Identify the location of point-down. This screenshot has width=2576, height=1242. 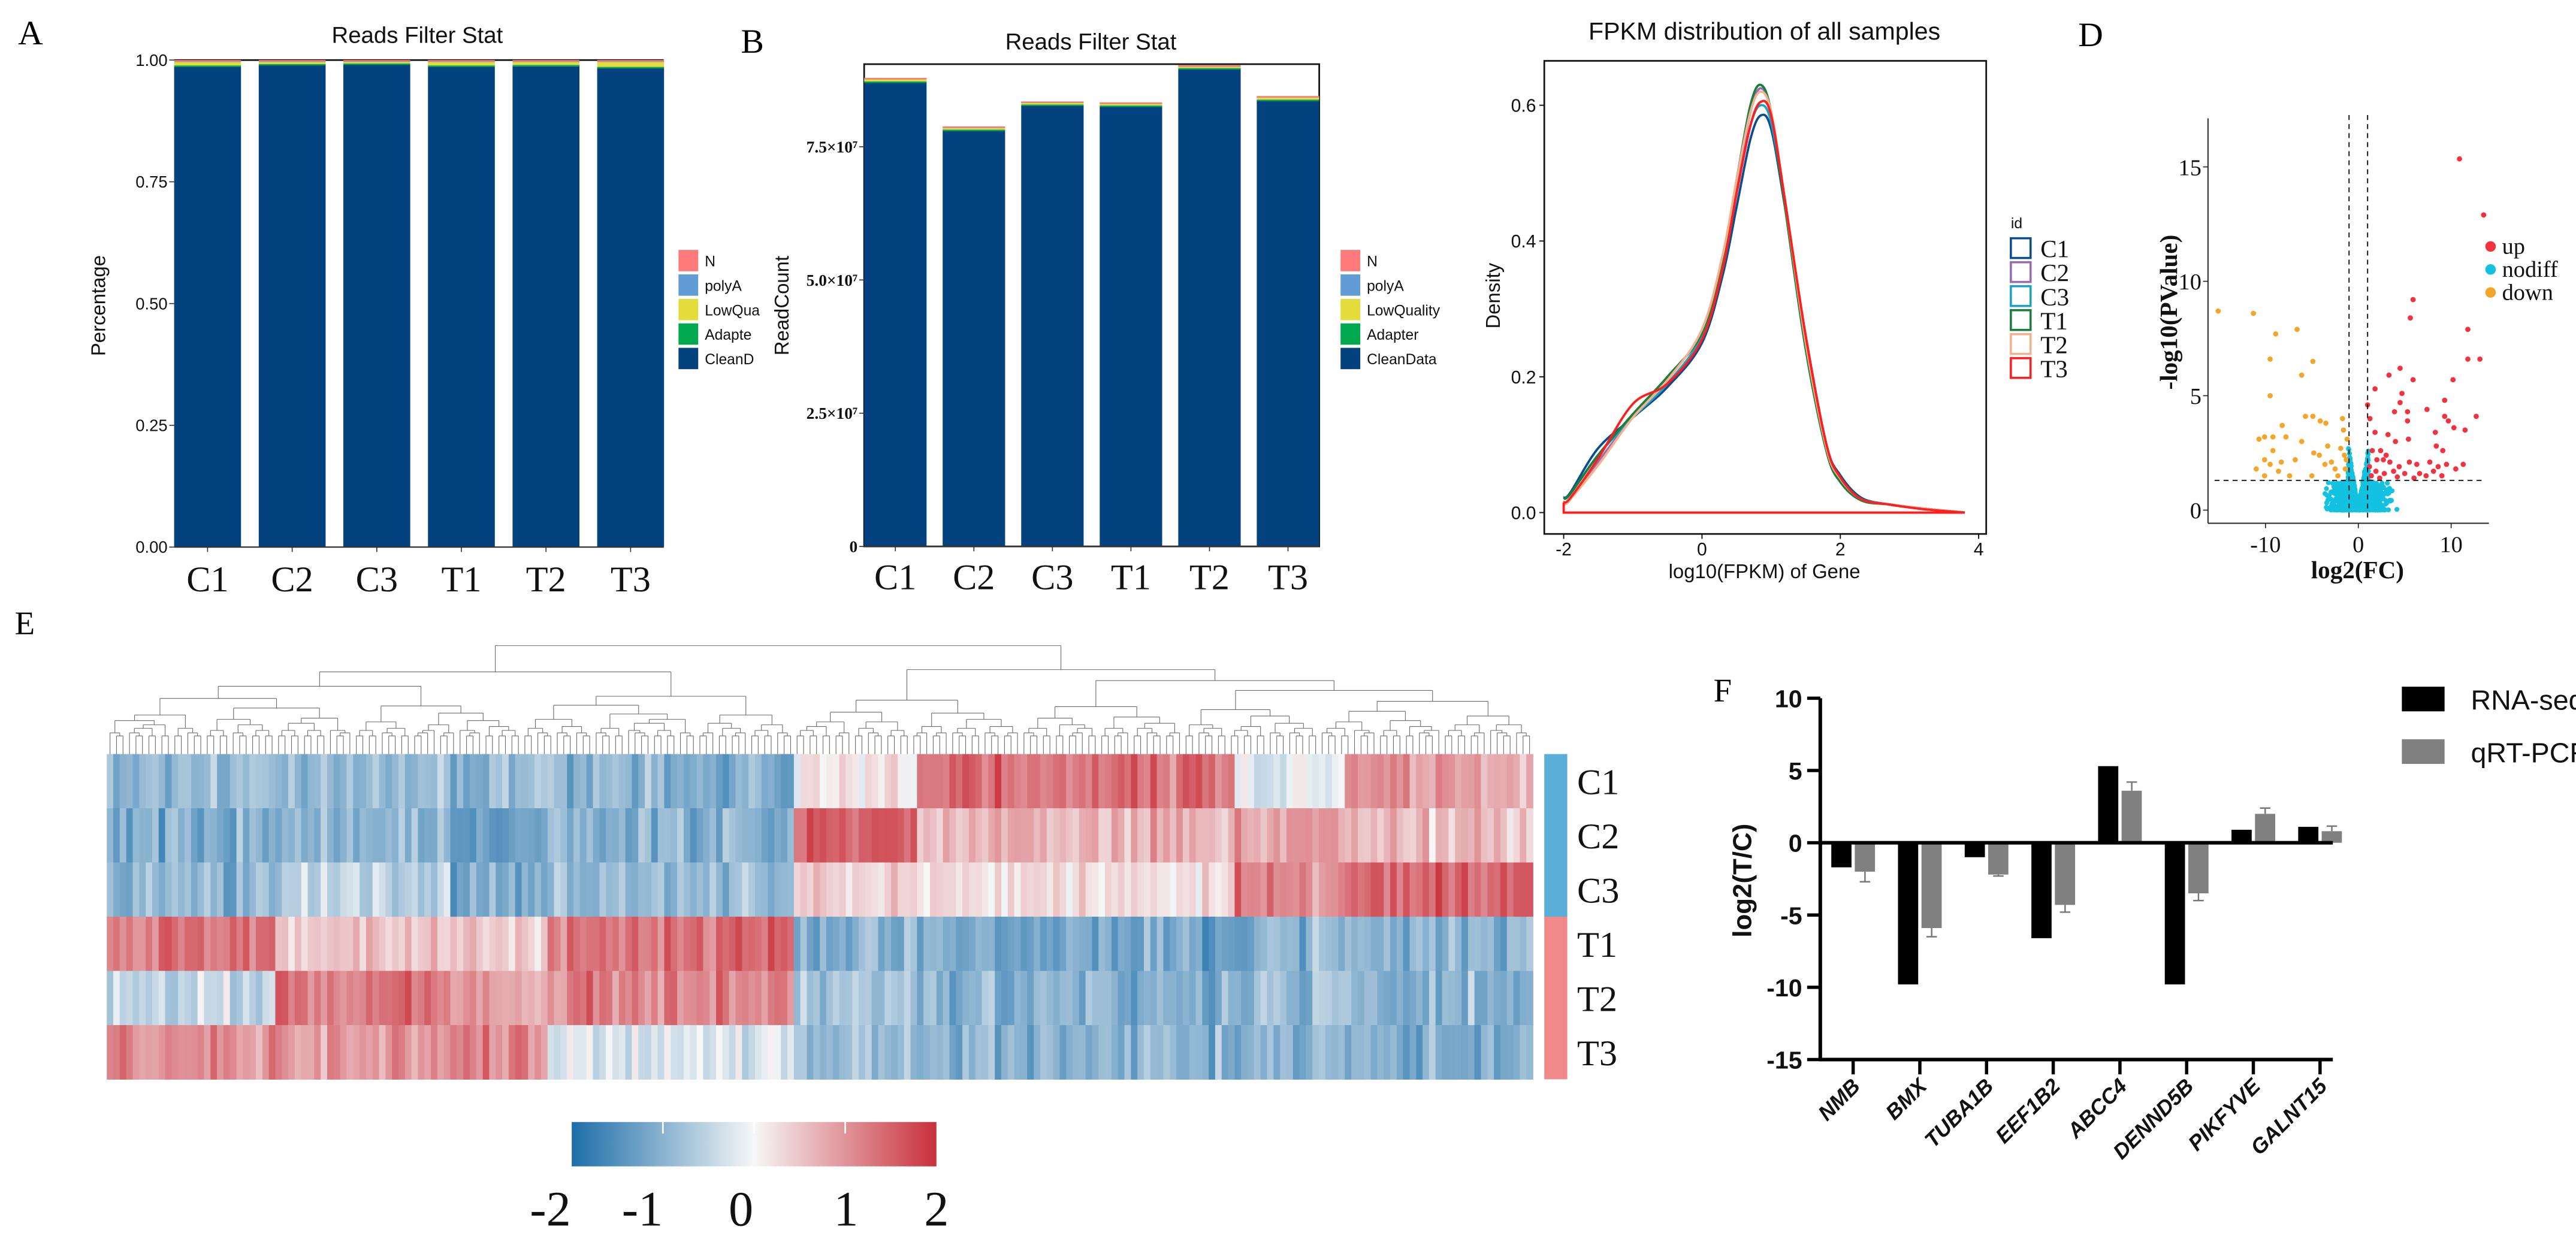
(2270, 396).